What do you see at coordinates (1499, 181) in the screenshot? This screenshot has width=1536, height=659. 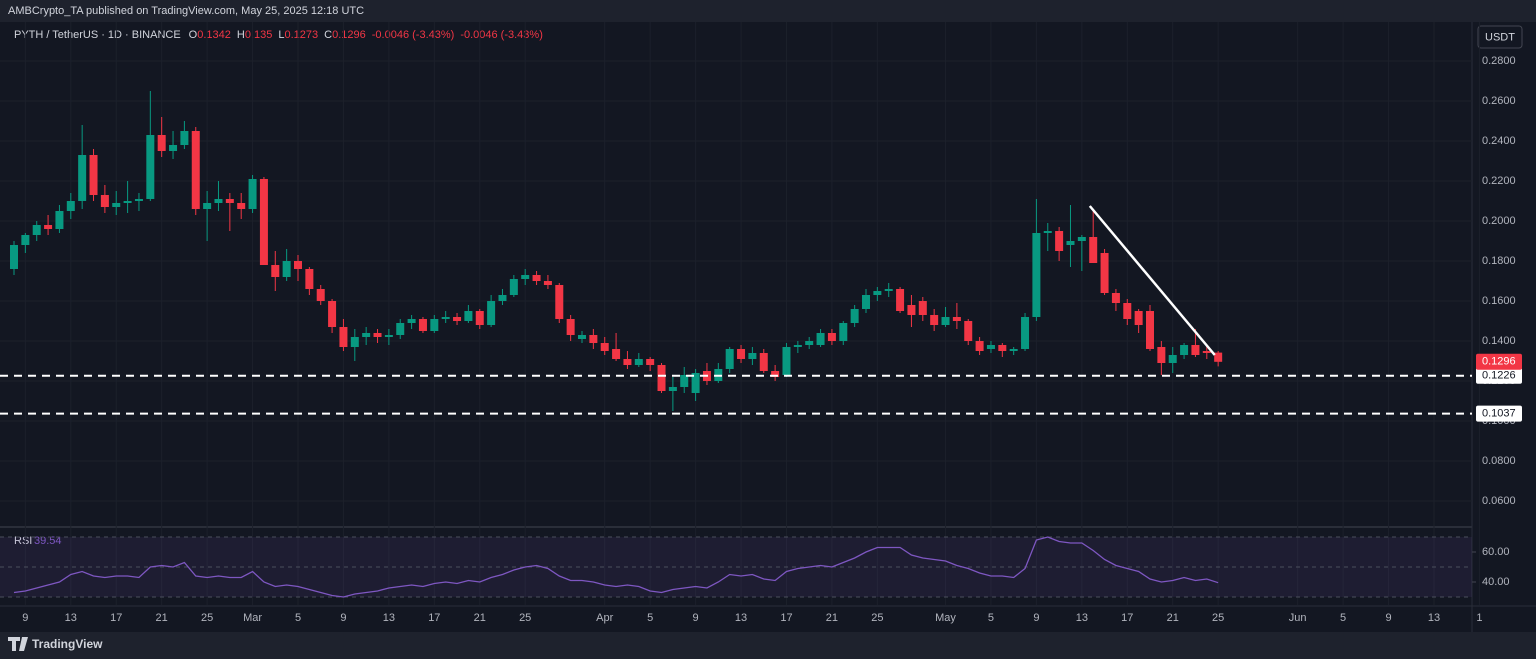 I see `y-tick-label: 0.2200` at bounding box center [1499, 181].